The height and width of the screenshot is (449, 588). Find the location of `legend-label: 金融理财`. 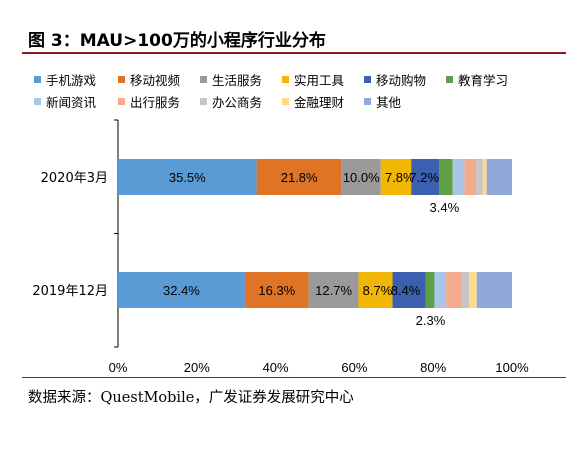

legend-label: 金融理财 is located at coordinates (319, 102).